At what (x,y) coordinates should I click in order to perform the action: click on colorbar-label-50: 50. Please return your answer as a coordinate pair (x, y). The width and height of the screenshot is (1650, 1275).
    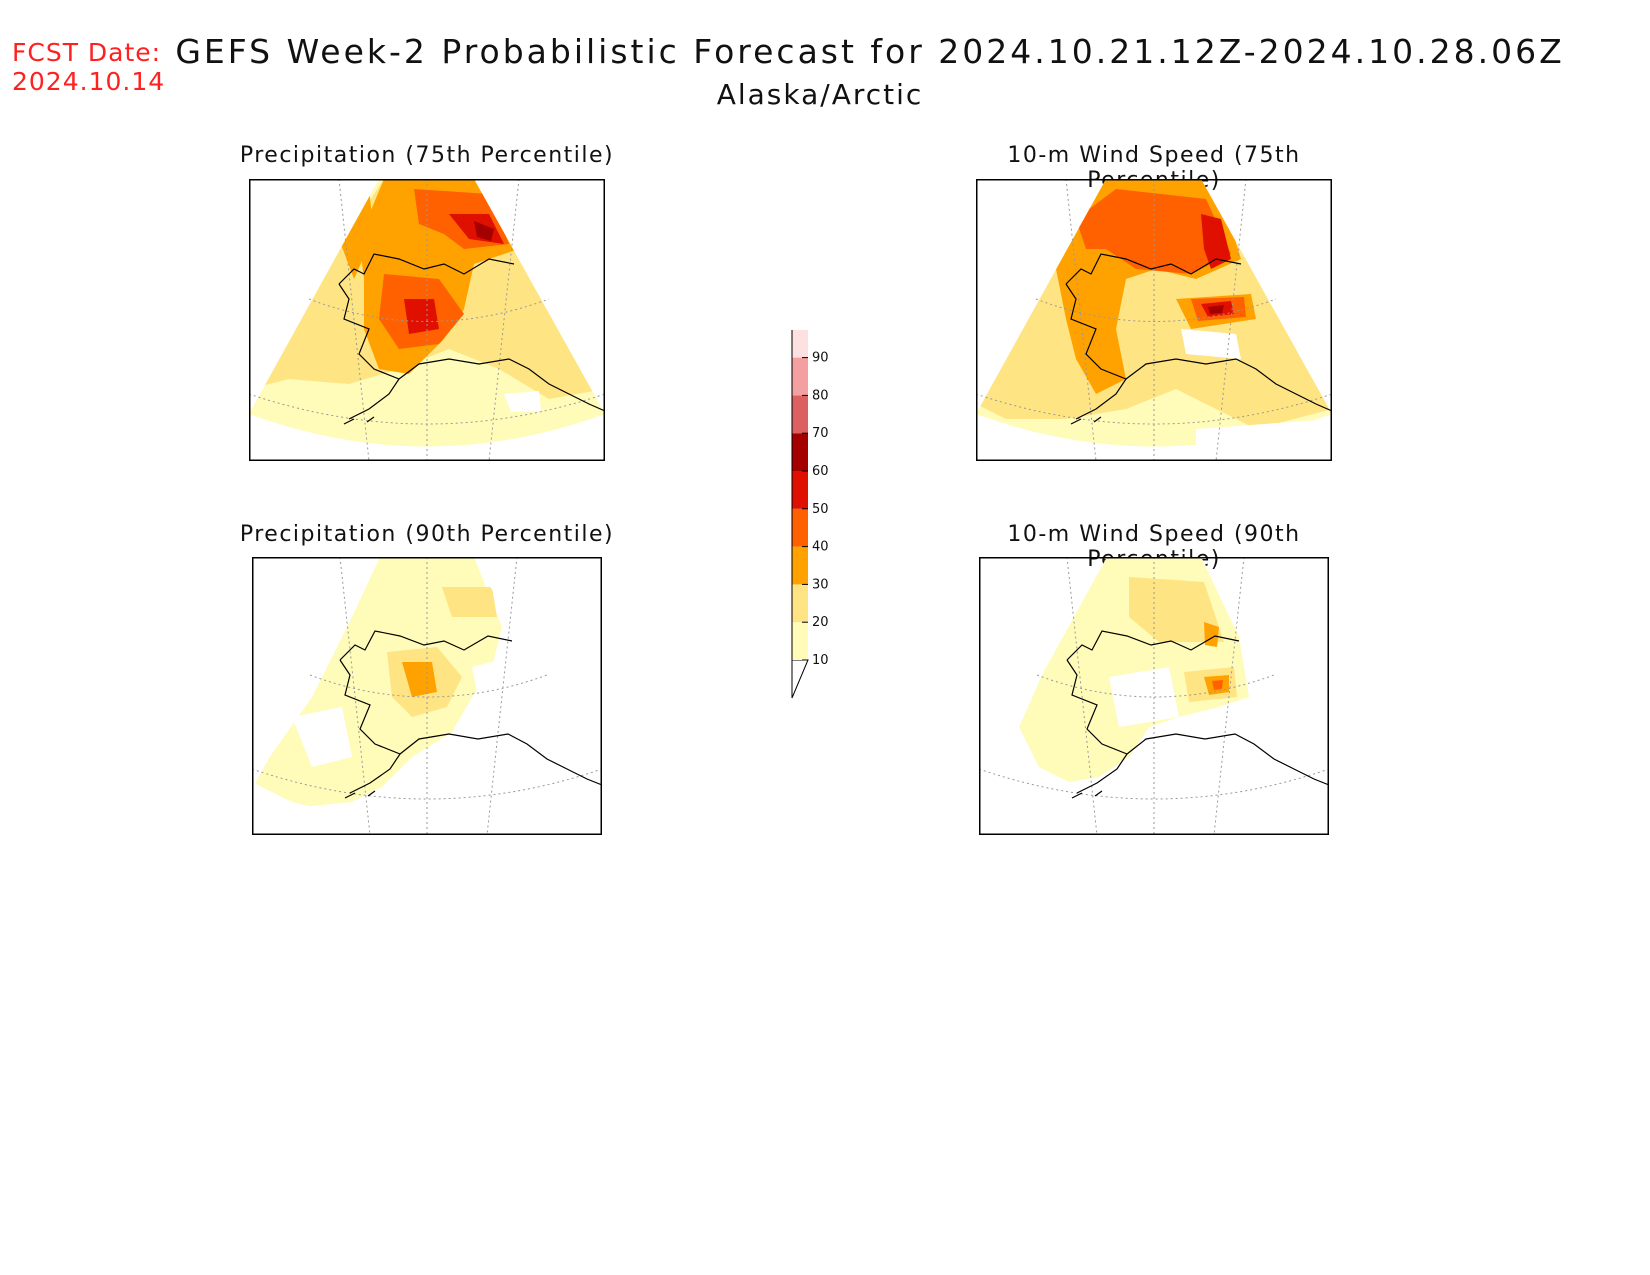
    Looking at the image, I should click on (820, 509).